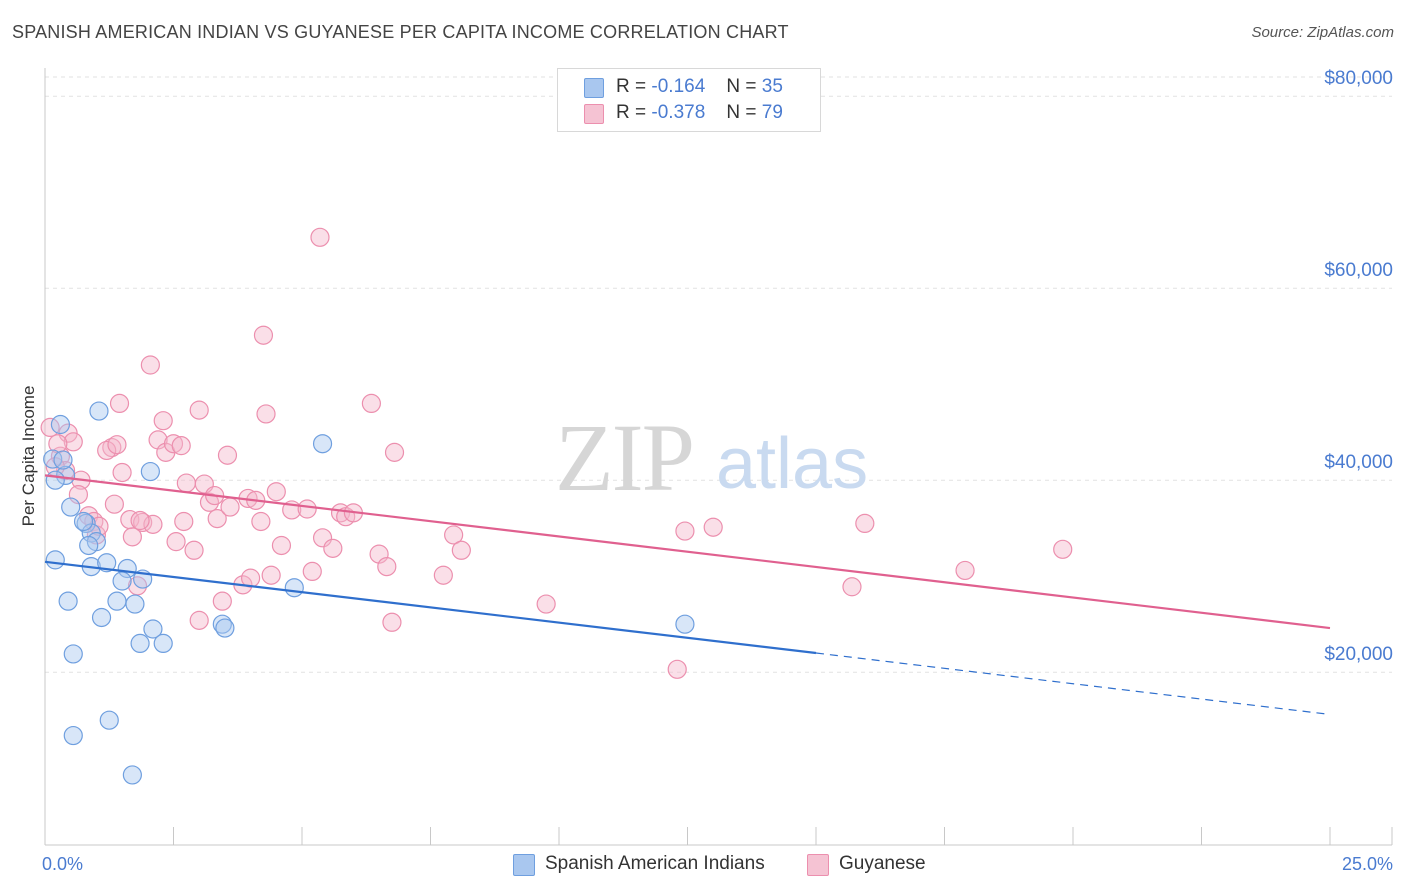 The image size is (1406, 892). I want to click on x-tick-label: 0.0%, so click(62, 864).